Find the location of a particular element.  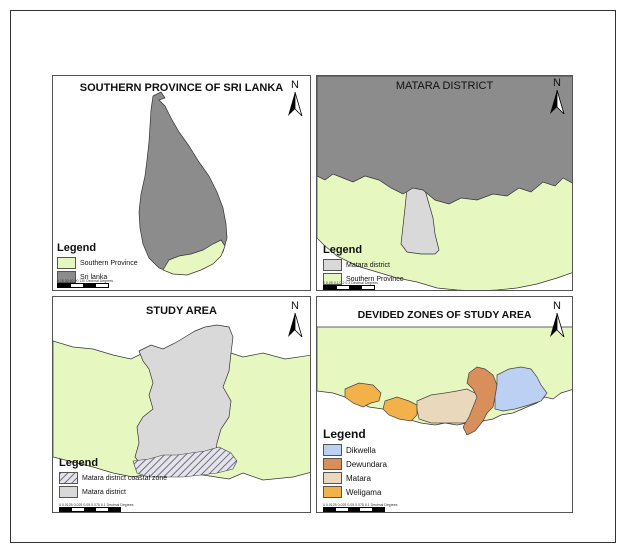

legend: Legend Matara district Southern Province is located at coordinates (363, 265).